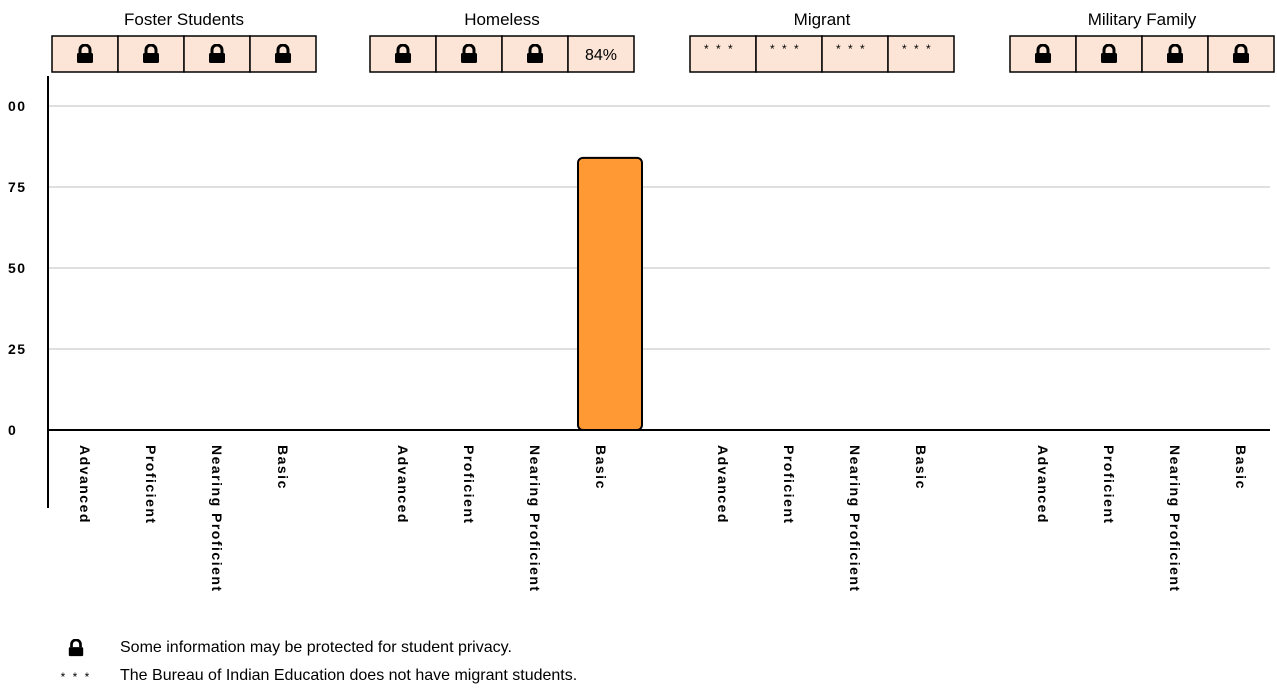  What do you see at coordinates (184, 19) in the screenshot?
I see `group-title: Foster Students` at bounding box center [184, 19].